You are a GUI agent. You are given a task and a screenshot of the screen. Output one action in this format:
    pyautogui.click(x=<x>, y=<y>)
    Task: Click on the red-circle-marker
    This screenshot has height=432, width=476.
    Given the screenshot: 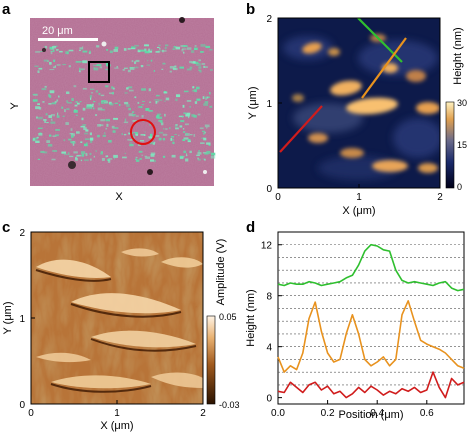 What is the action you would take?
    pyautogui.click(x=143, y=132)
    